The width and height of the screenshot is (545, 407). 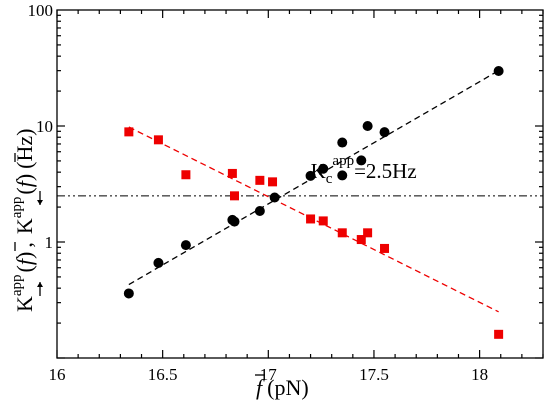 I want to click on y-label-paren2b: ), so click(x=24, y=177).